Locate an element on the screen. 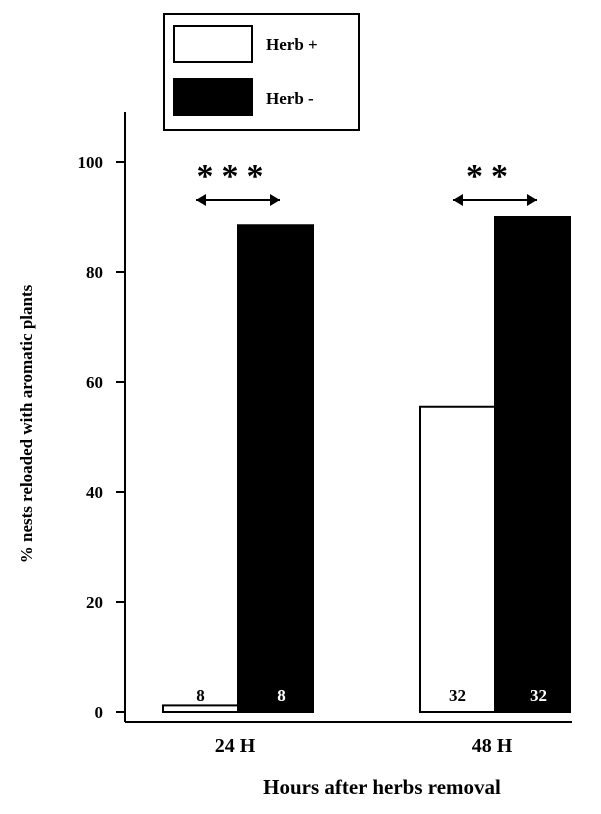 The height and width of the screenshot is (814, 601). significance-markers: *** ** is located at coordinates (366, 182).